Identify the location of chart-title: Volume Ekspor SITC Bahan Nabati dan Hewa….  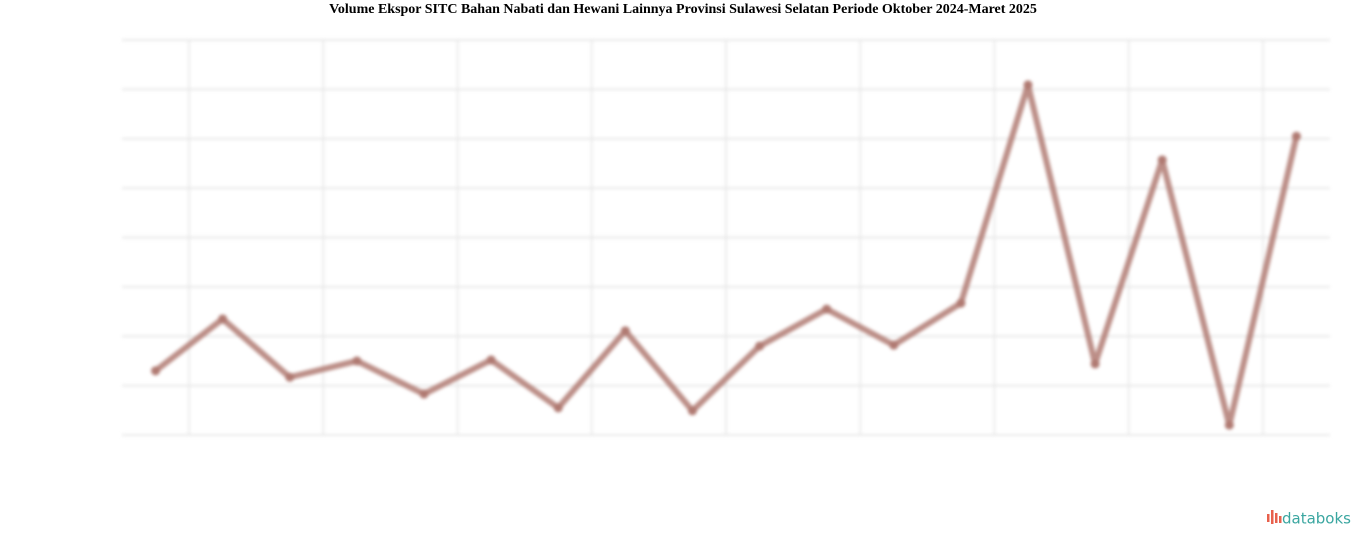
(683, 9).